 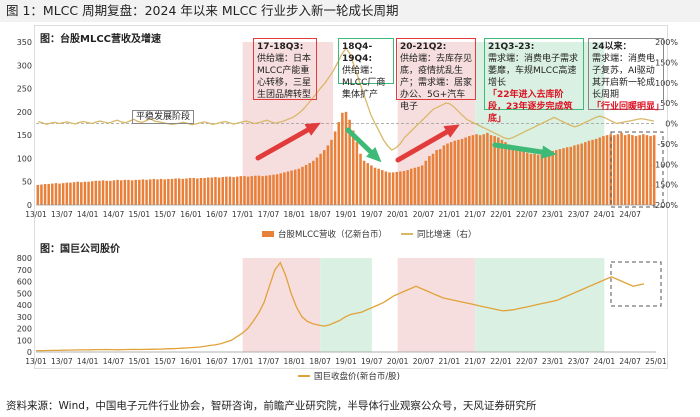 What do you see at coordinates (553, 214) in the screenshot?
I see `x1-tick: 23/01` at bounding box center [553, 214].